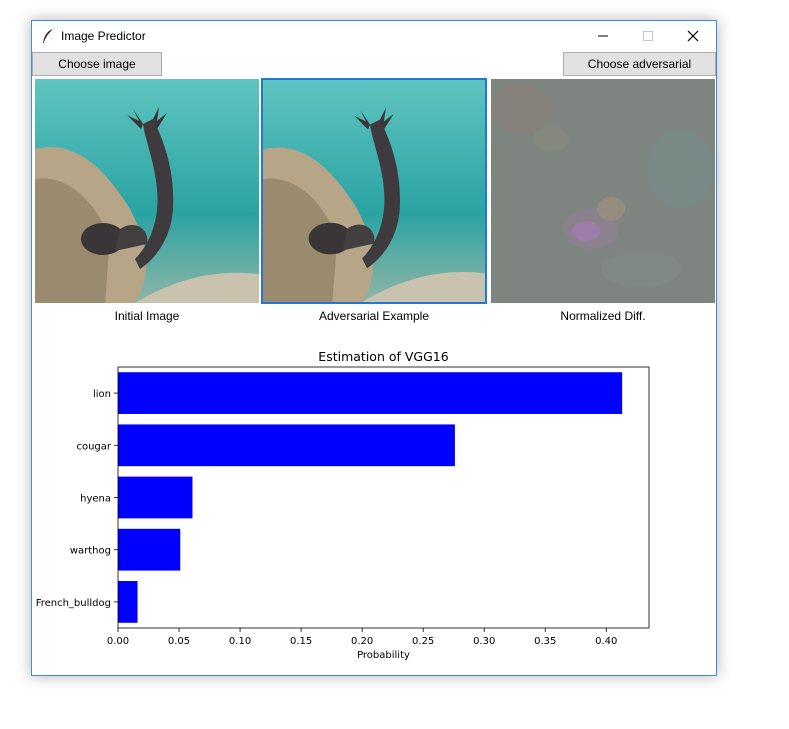  I want to click on y-tick-label: French_bulldog, so click(73, 603).